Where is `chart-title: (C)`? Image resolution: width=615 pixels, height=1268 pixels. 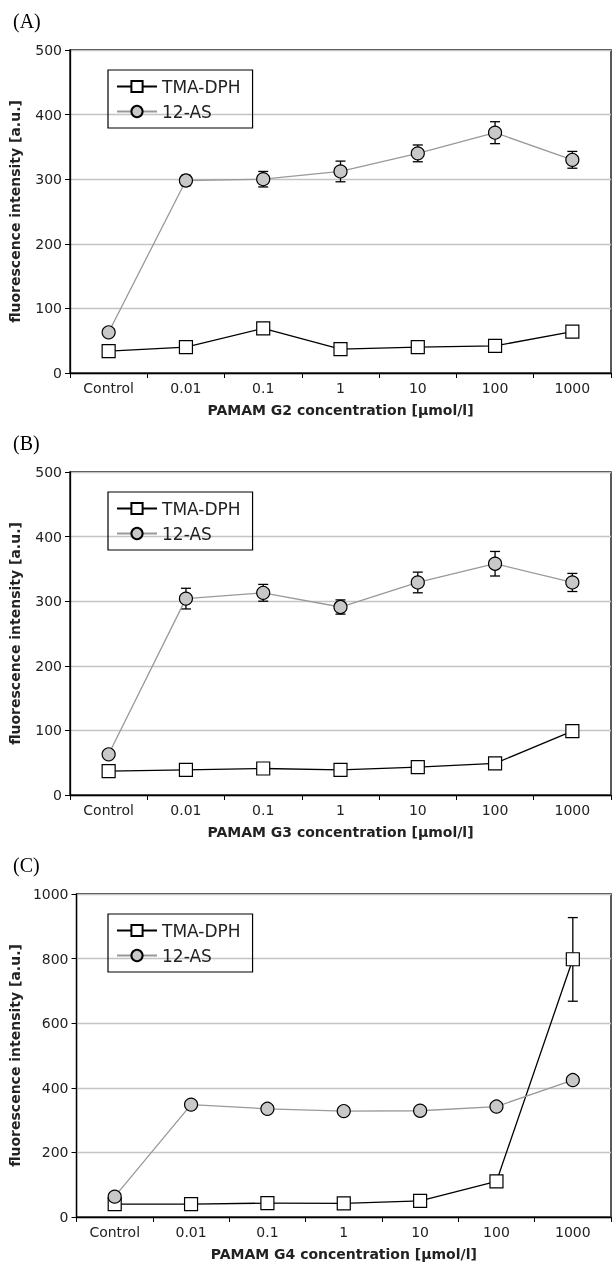
chart-title: (C) is located at coordinates (26, 865).